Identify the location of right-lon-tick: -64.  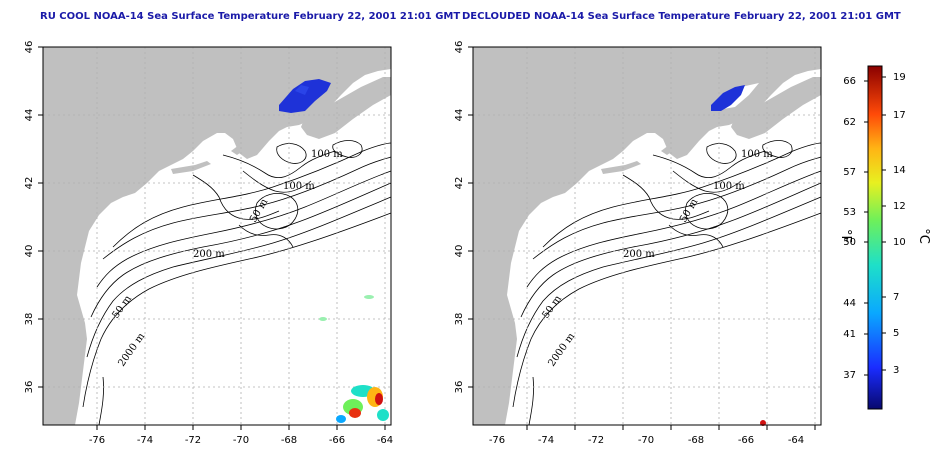
(796, 440).